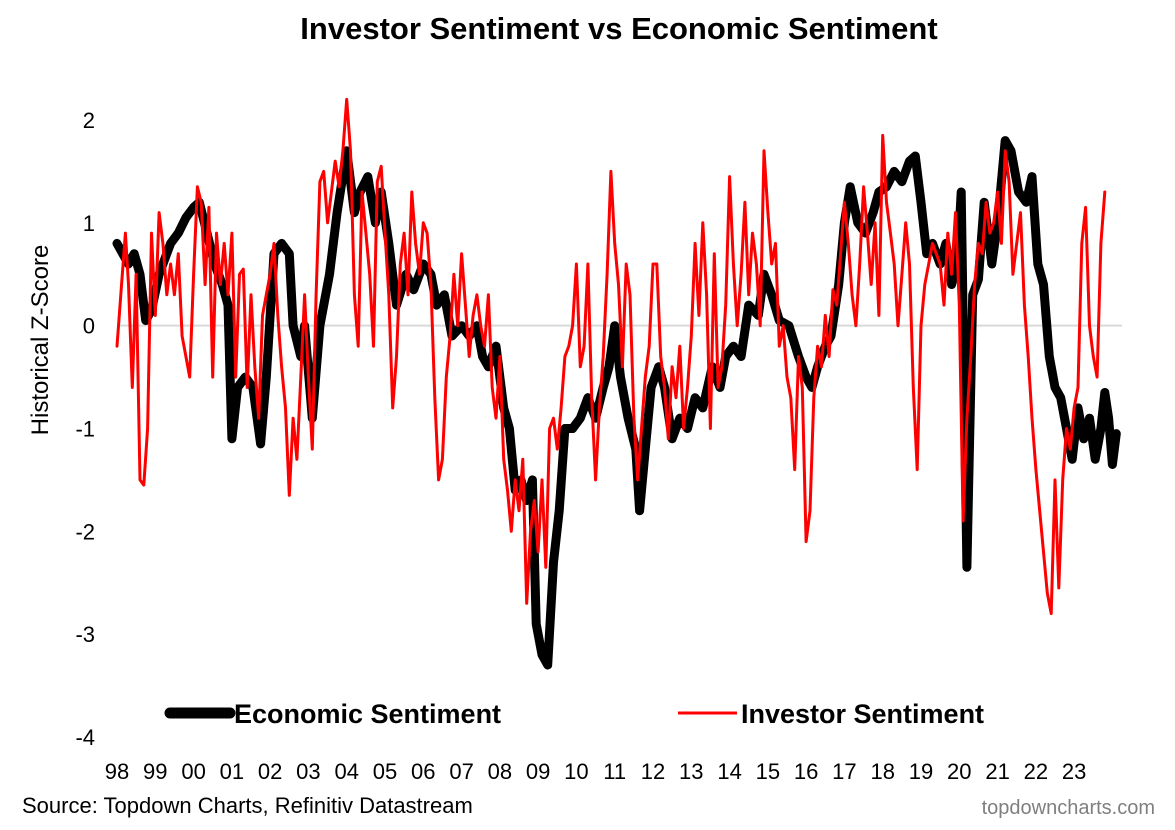 This screenshot has width=1175, height=830. Describe the element at coordinates (806, 771) in the screenshot. I see `x-tick-label: 16` at that location.